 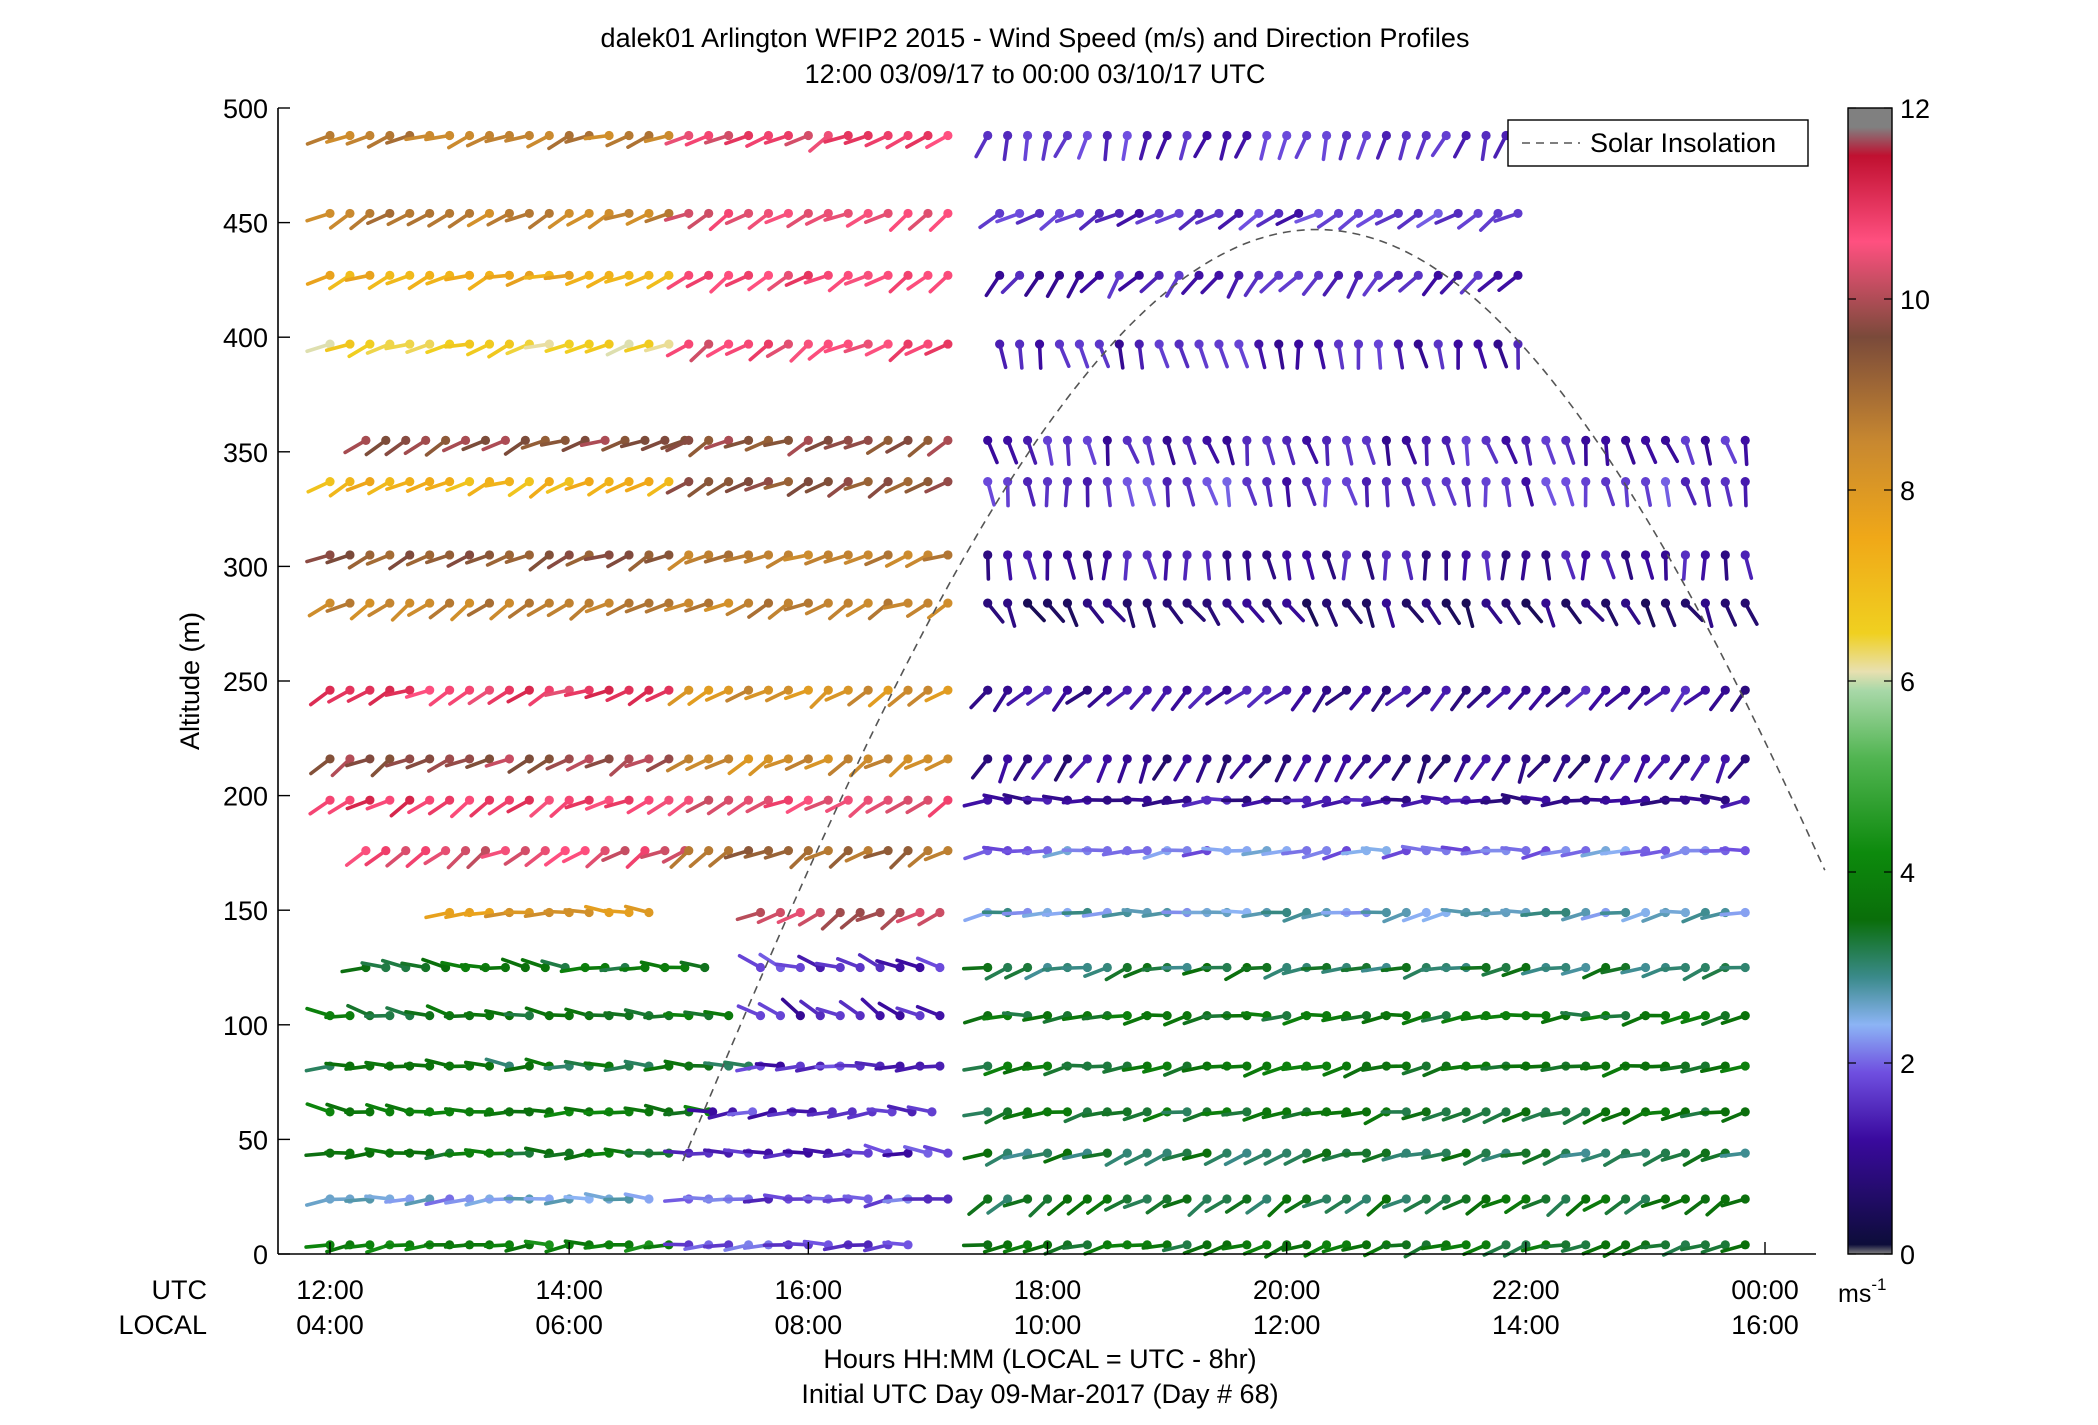 What do you see at coordinates (1765, 1325) in the screenshot?
I see `x-tick-label-local: 16:00` at bounding box center [1765, 1325].